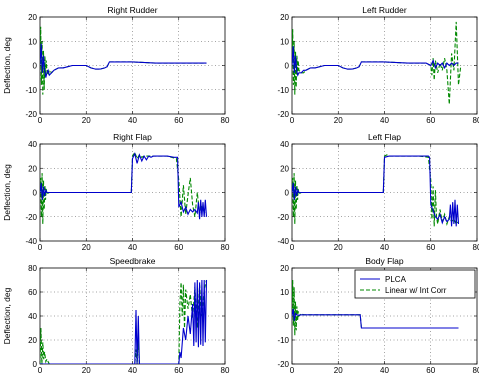 This screenshot has width=479, height=381. What do you see at coordinates (32, 268) in the screenshot?
I see `y-tick-label: 80` at bounding box center [32, 268].